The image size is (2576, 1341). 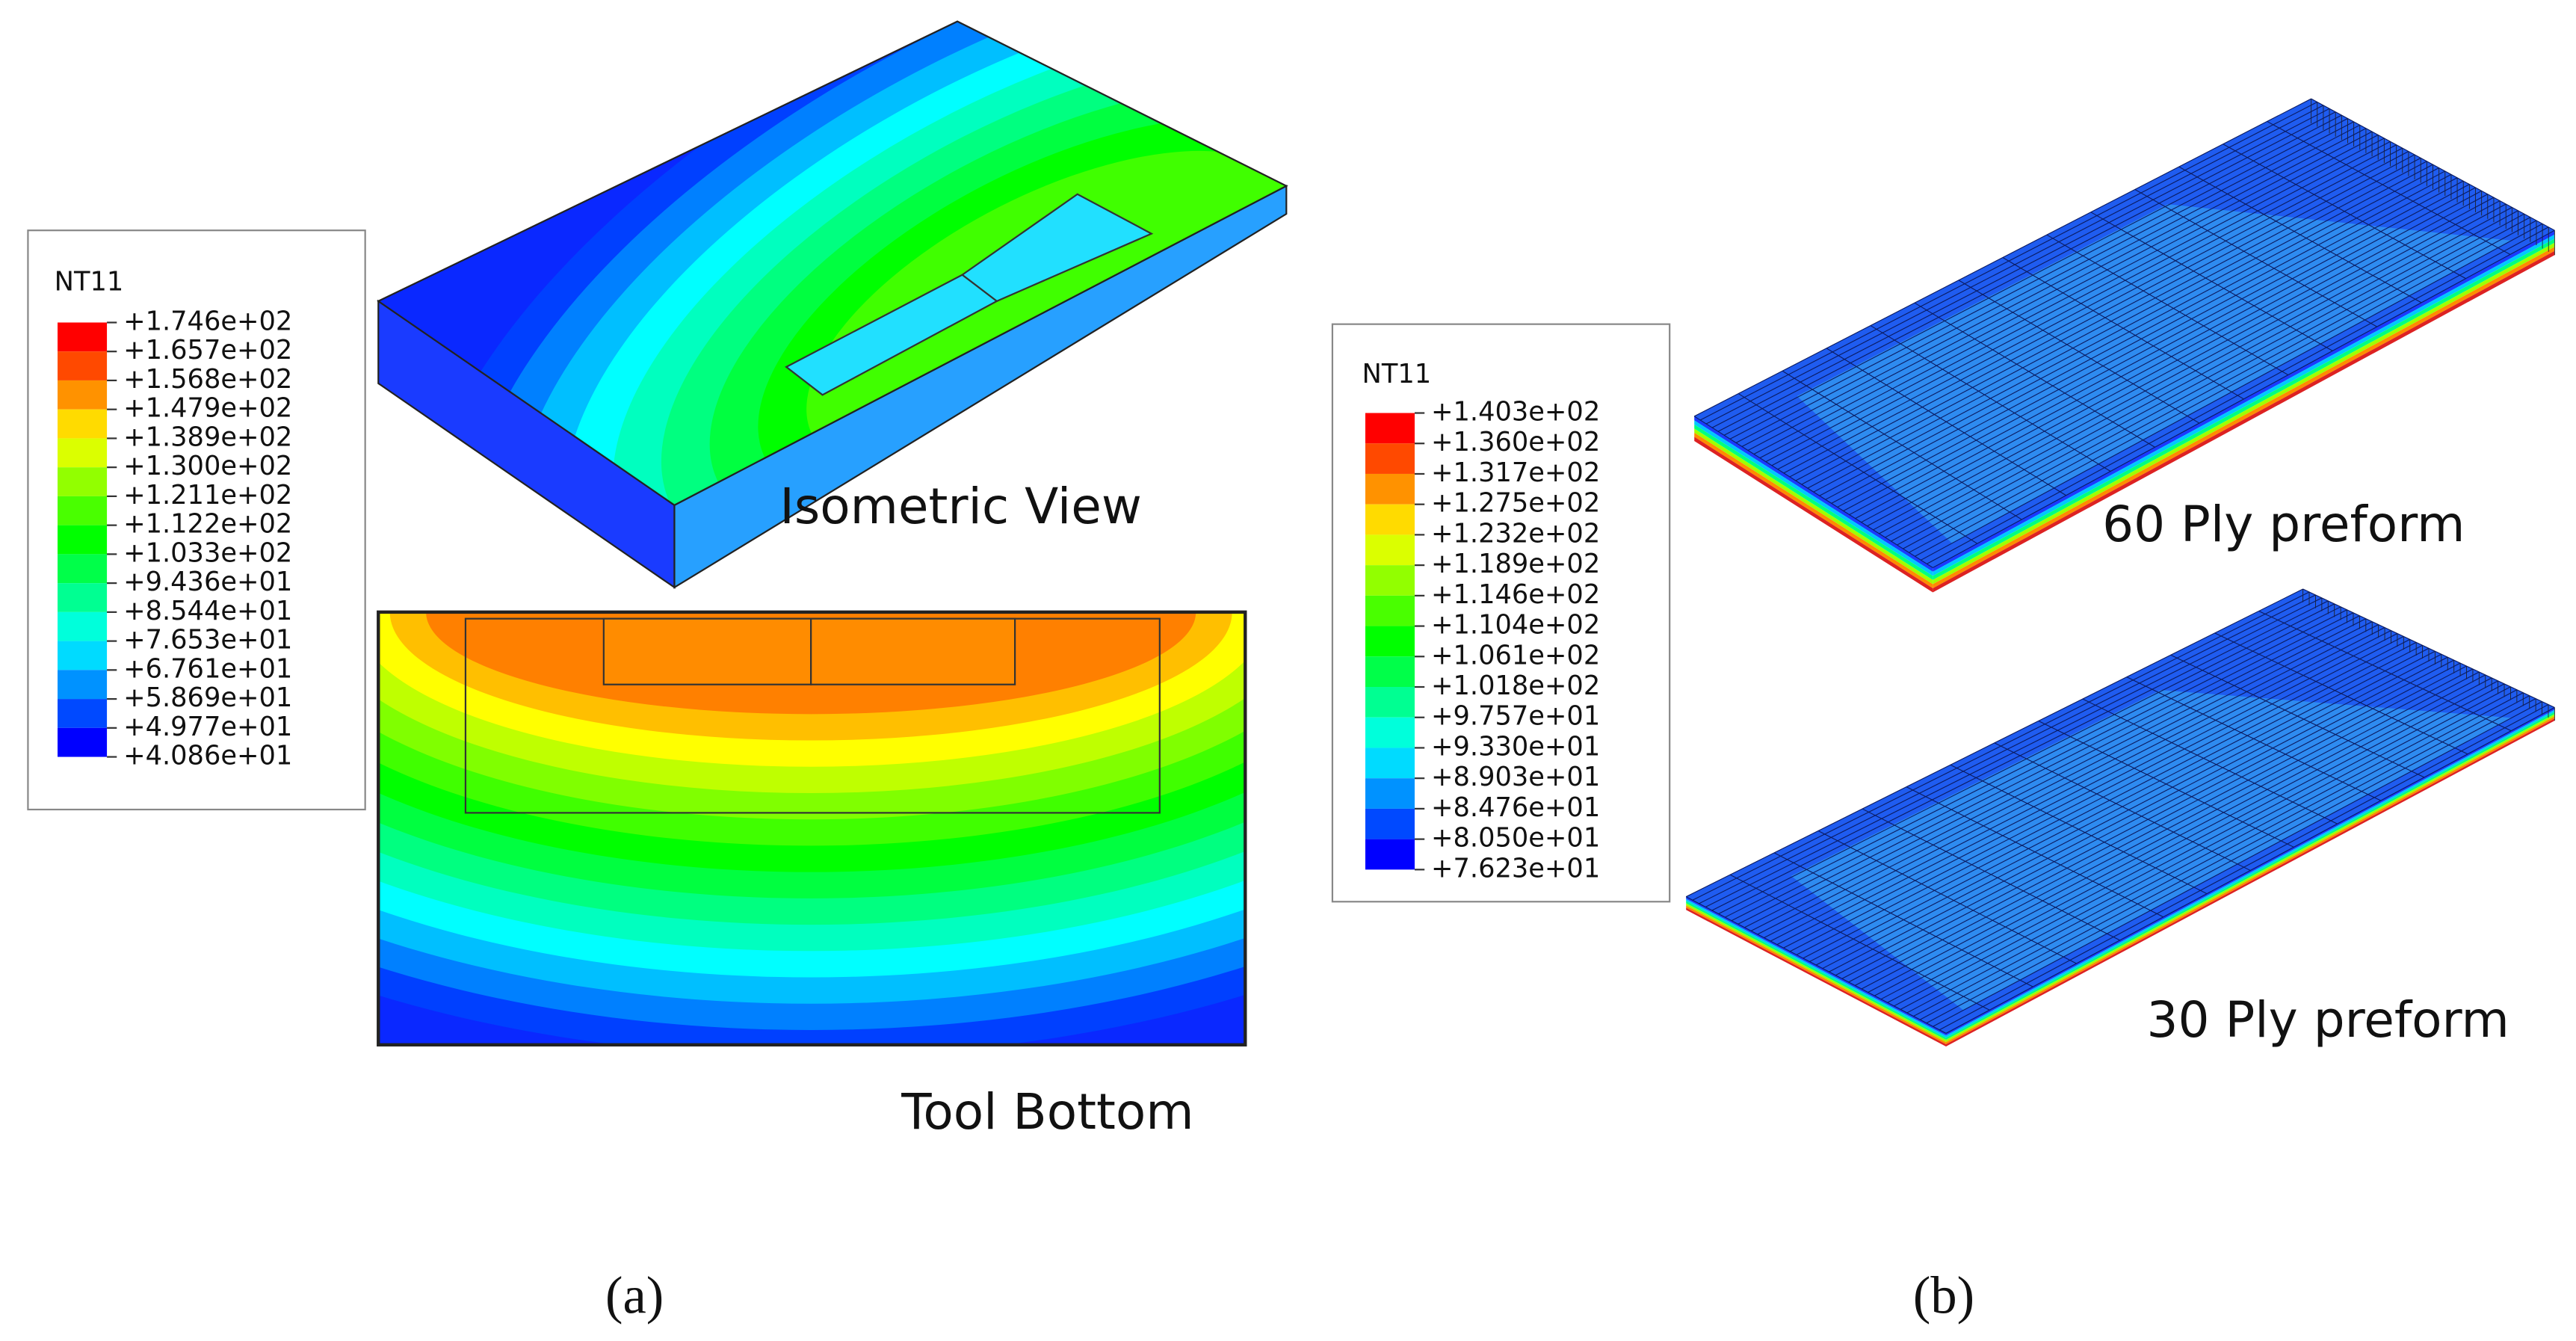 What do you see at coordinates (1047, 1112) in the screenshot?
I see `view-label: Tool Bottom` at bounding box center [1047, 1112].